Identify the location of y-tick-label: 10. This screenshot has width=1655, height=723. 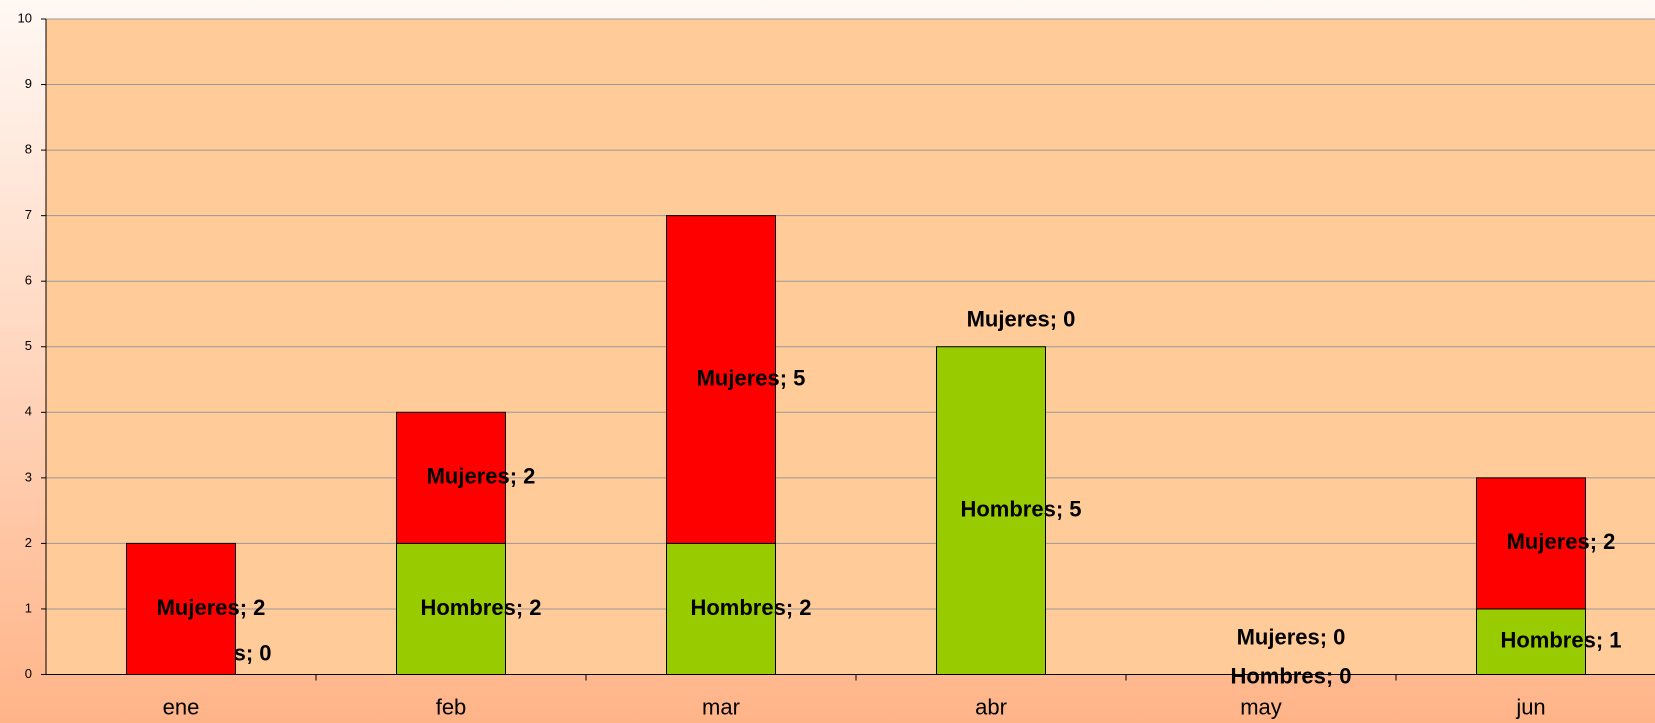
(25, 17).